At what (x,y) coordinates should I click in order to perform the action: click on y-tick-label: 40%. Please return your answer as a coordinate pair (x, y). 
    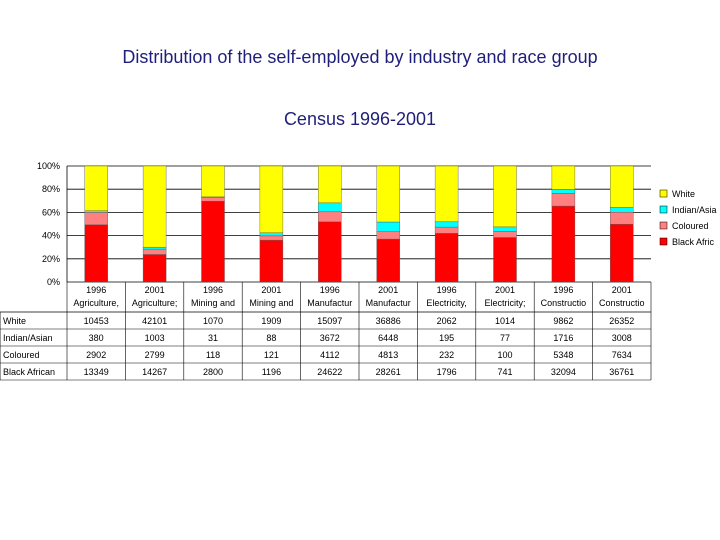
    Looking at the image, I should click on (51, 236).